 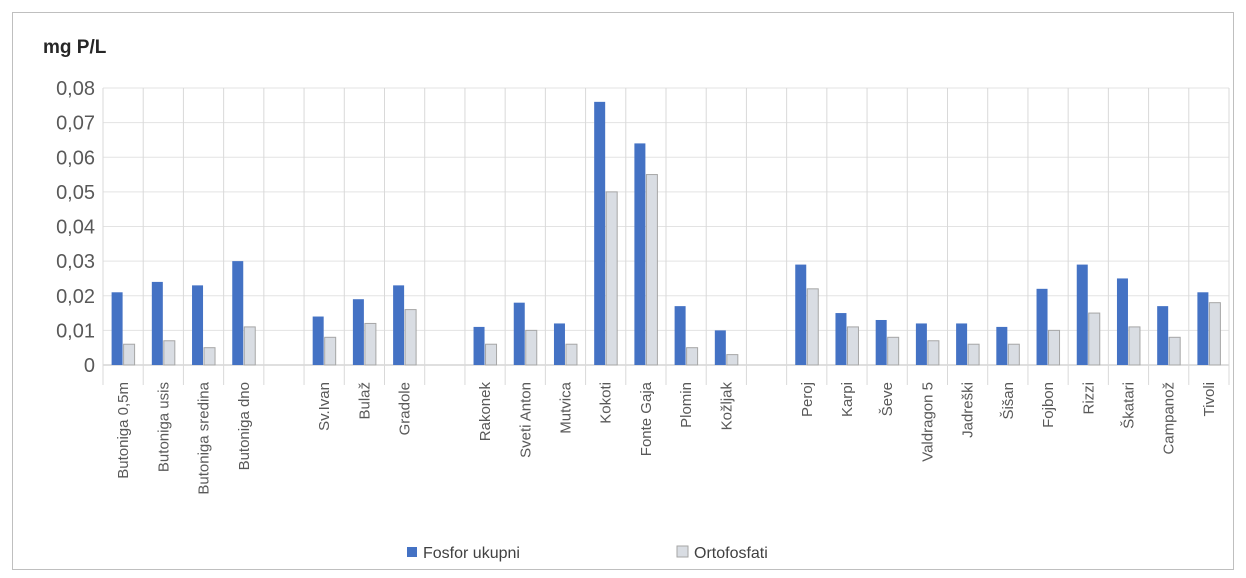 I want to click on bar-fosfor-ukupni-butoniga-usis, so click(x=157, y=323).